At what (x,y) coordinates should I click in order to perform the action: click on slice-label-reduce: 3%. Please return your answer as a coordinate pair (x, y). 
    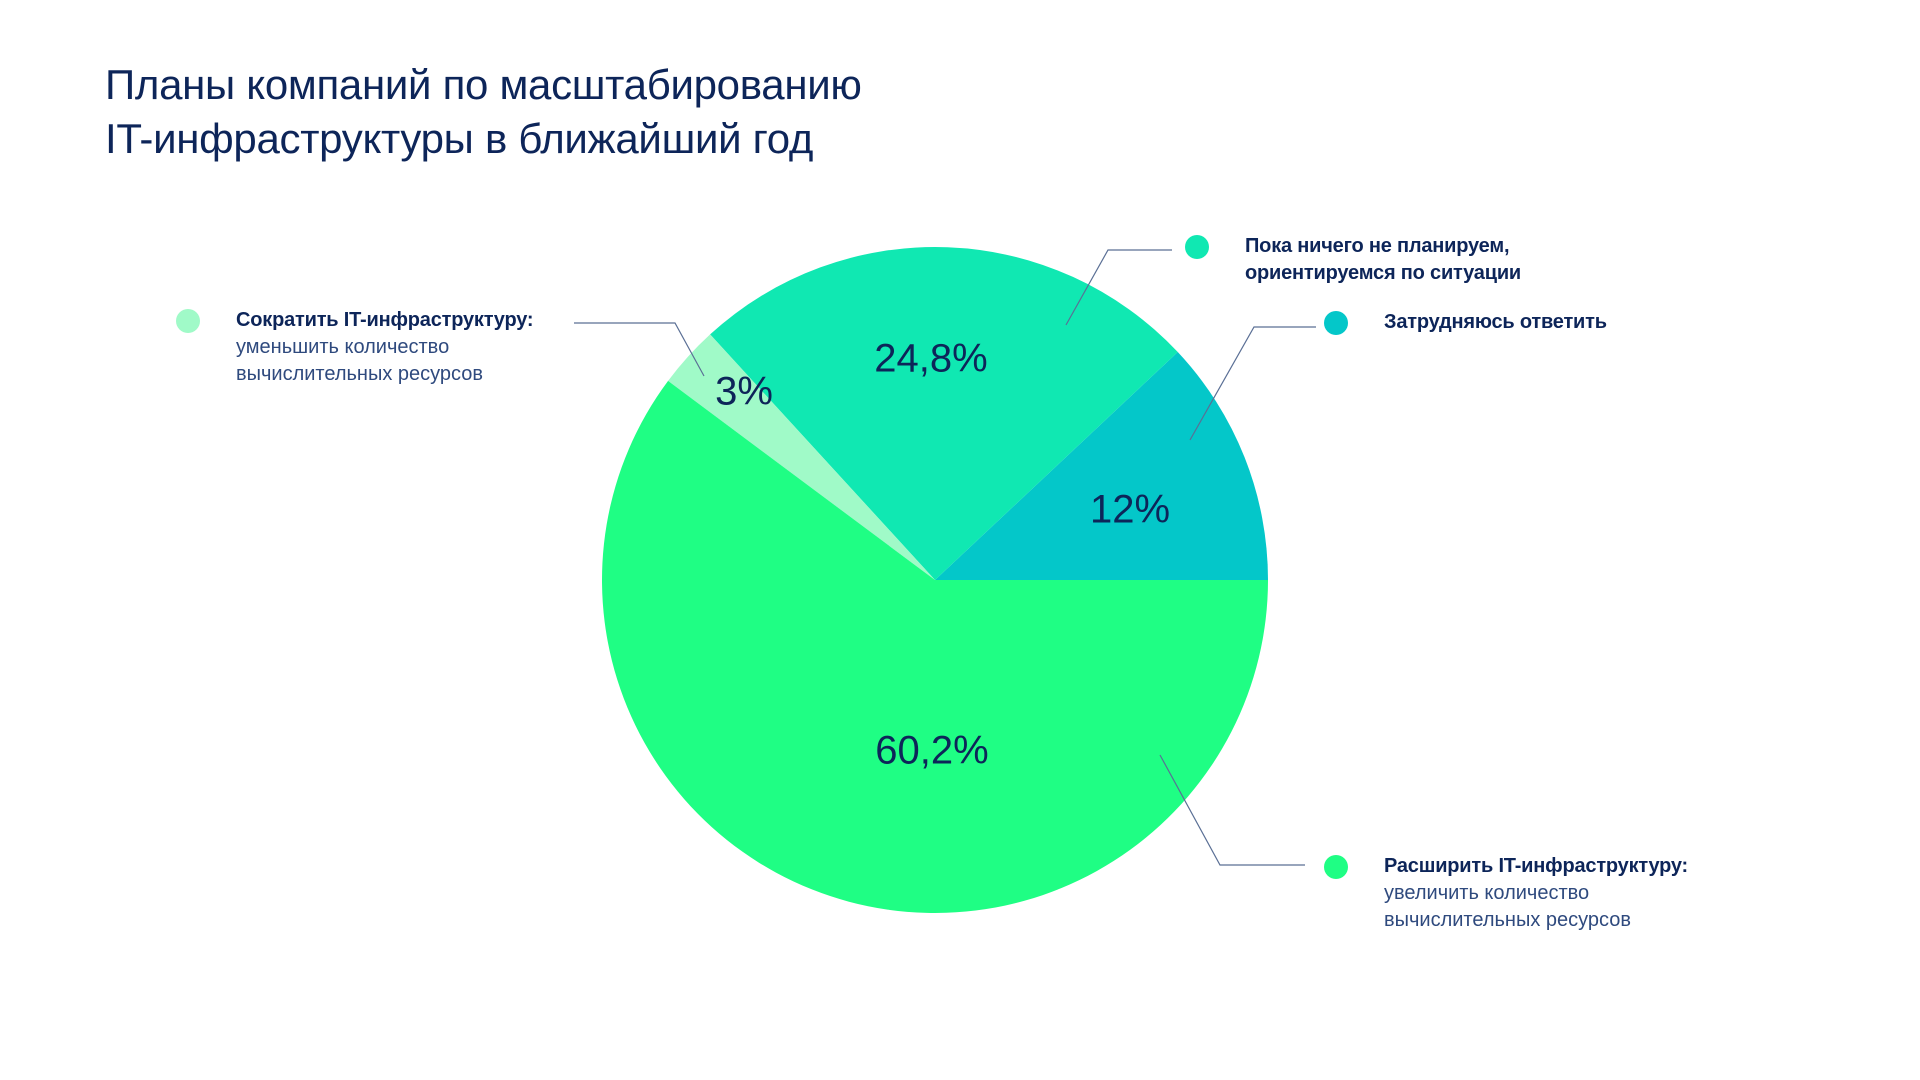
    Looking at the image, I should click on (744, 392).